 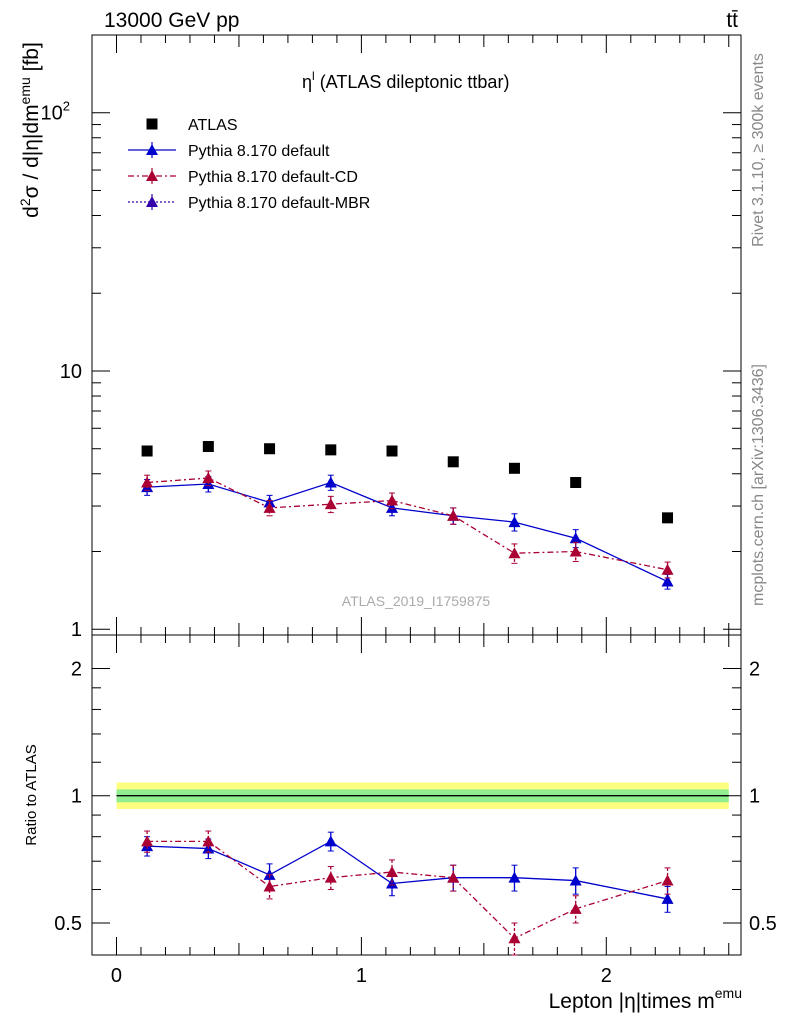 What do you see at coordinates (171, 20) in the screenshot?
I see `energy-label: 13000 GeV pp` at bounding box center [171, 20].